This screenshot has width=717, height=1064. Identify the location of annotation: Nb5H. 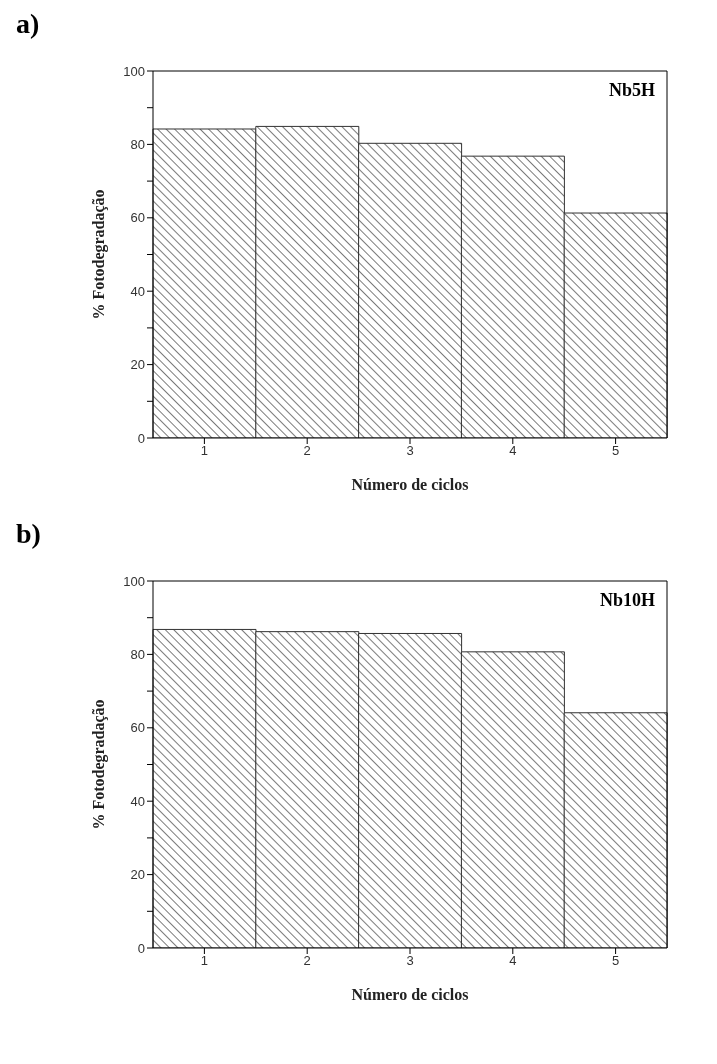
(631, 90).